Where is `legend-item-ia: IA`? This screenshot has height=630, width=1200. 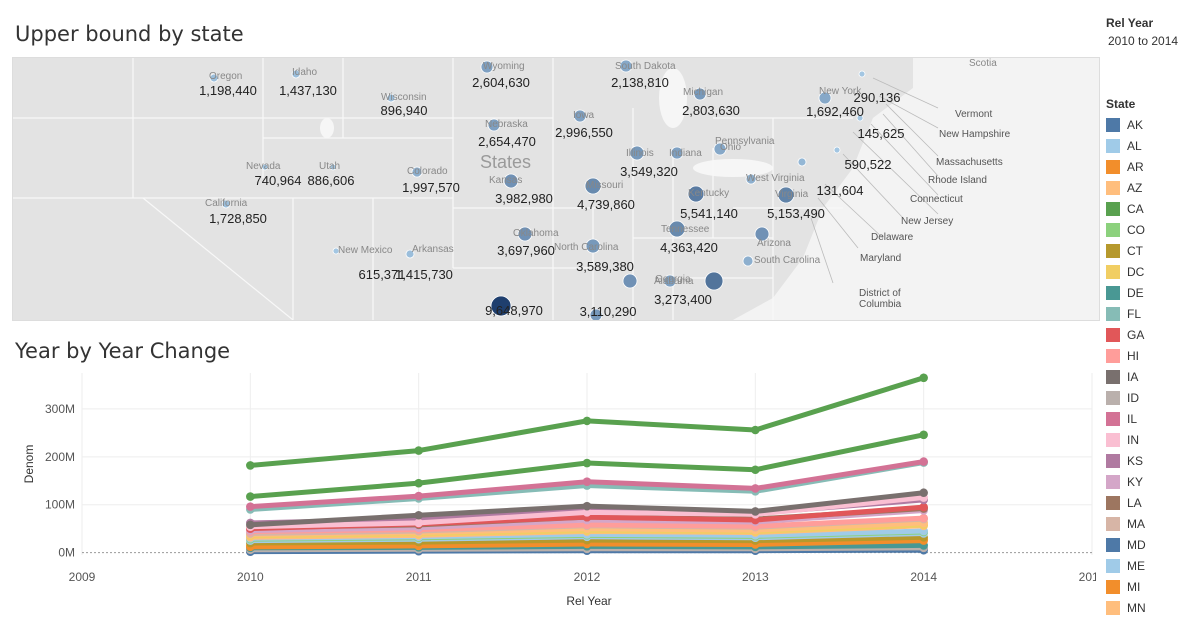 legend-item-ia: IA is located at coordinates (1126, 376).